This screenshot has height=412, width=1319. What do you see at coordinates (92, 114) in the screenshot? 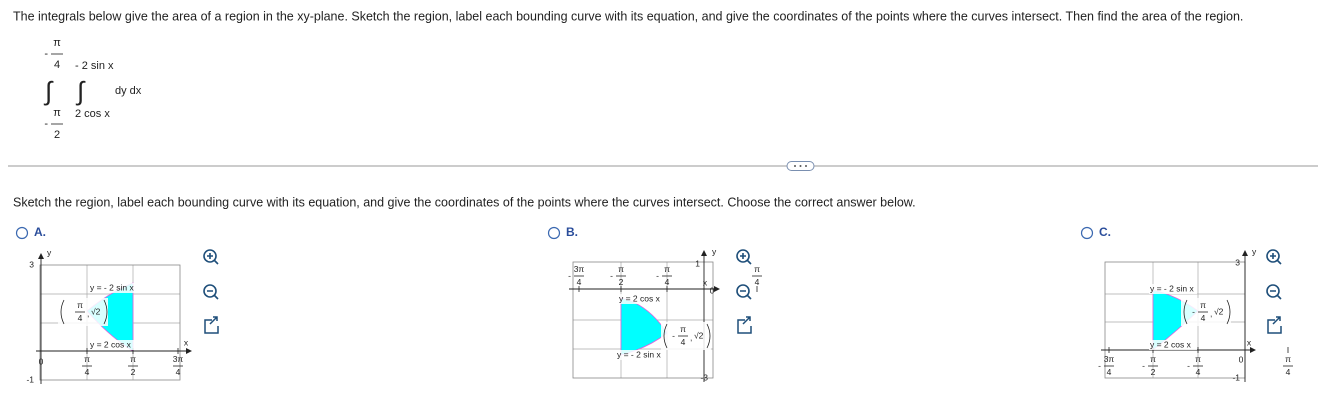
I see `inner-lower: 2 cos x` at bounding box center [92, 114].